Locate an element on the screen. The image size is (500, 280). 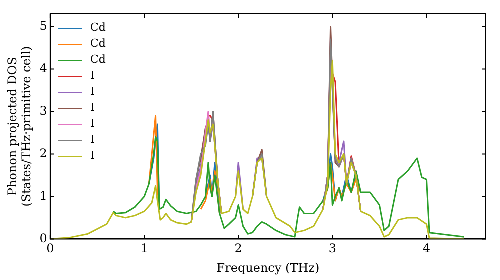
x-axis-title: Frequency (THz) is located at coordinates (268, 267).